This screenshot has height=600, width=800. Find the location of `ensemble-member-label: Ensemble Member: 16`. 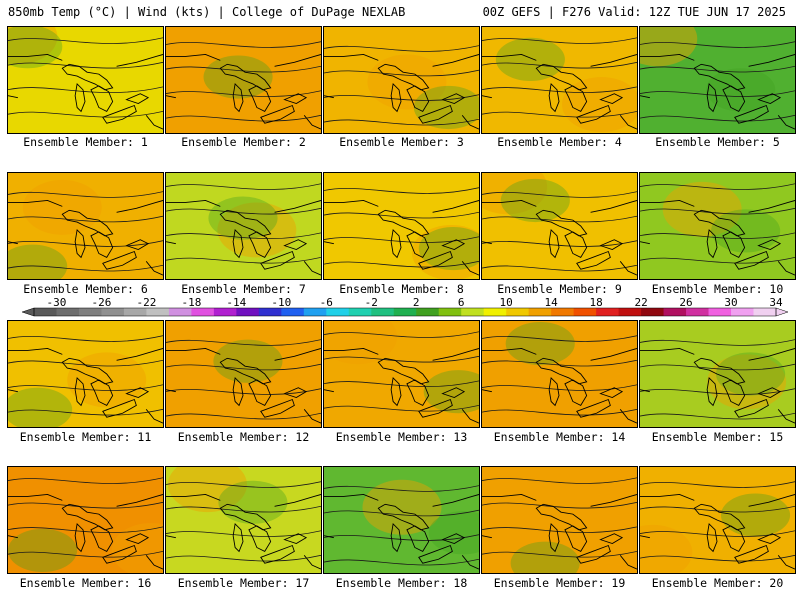

ensemble-member-label: Ensemble Member: 16 is located at coordinates (85, 583).